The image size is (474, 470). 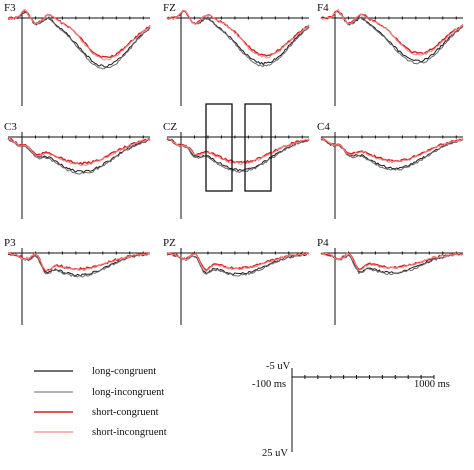 What do you see at coordinates (10, 127) in the screenshot?
I see `panel-label-c3: C3` at bounding box center [10, 127].